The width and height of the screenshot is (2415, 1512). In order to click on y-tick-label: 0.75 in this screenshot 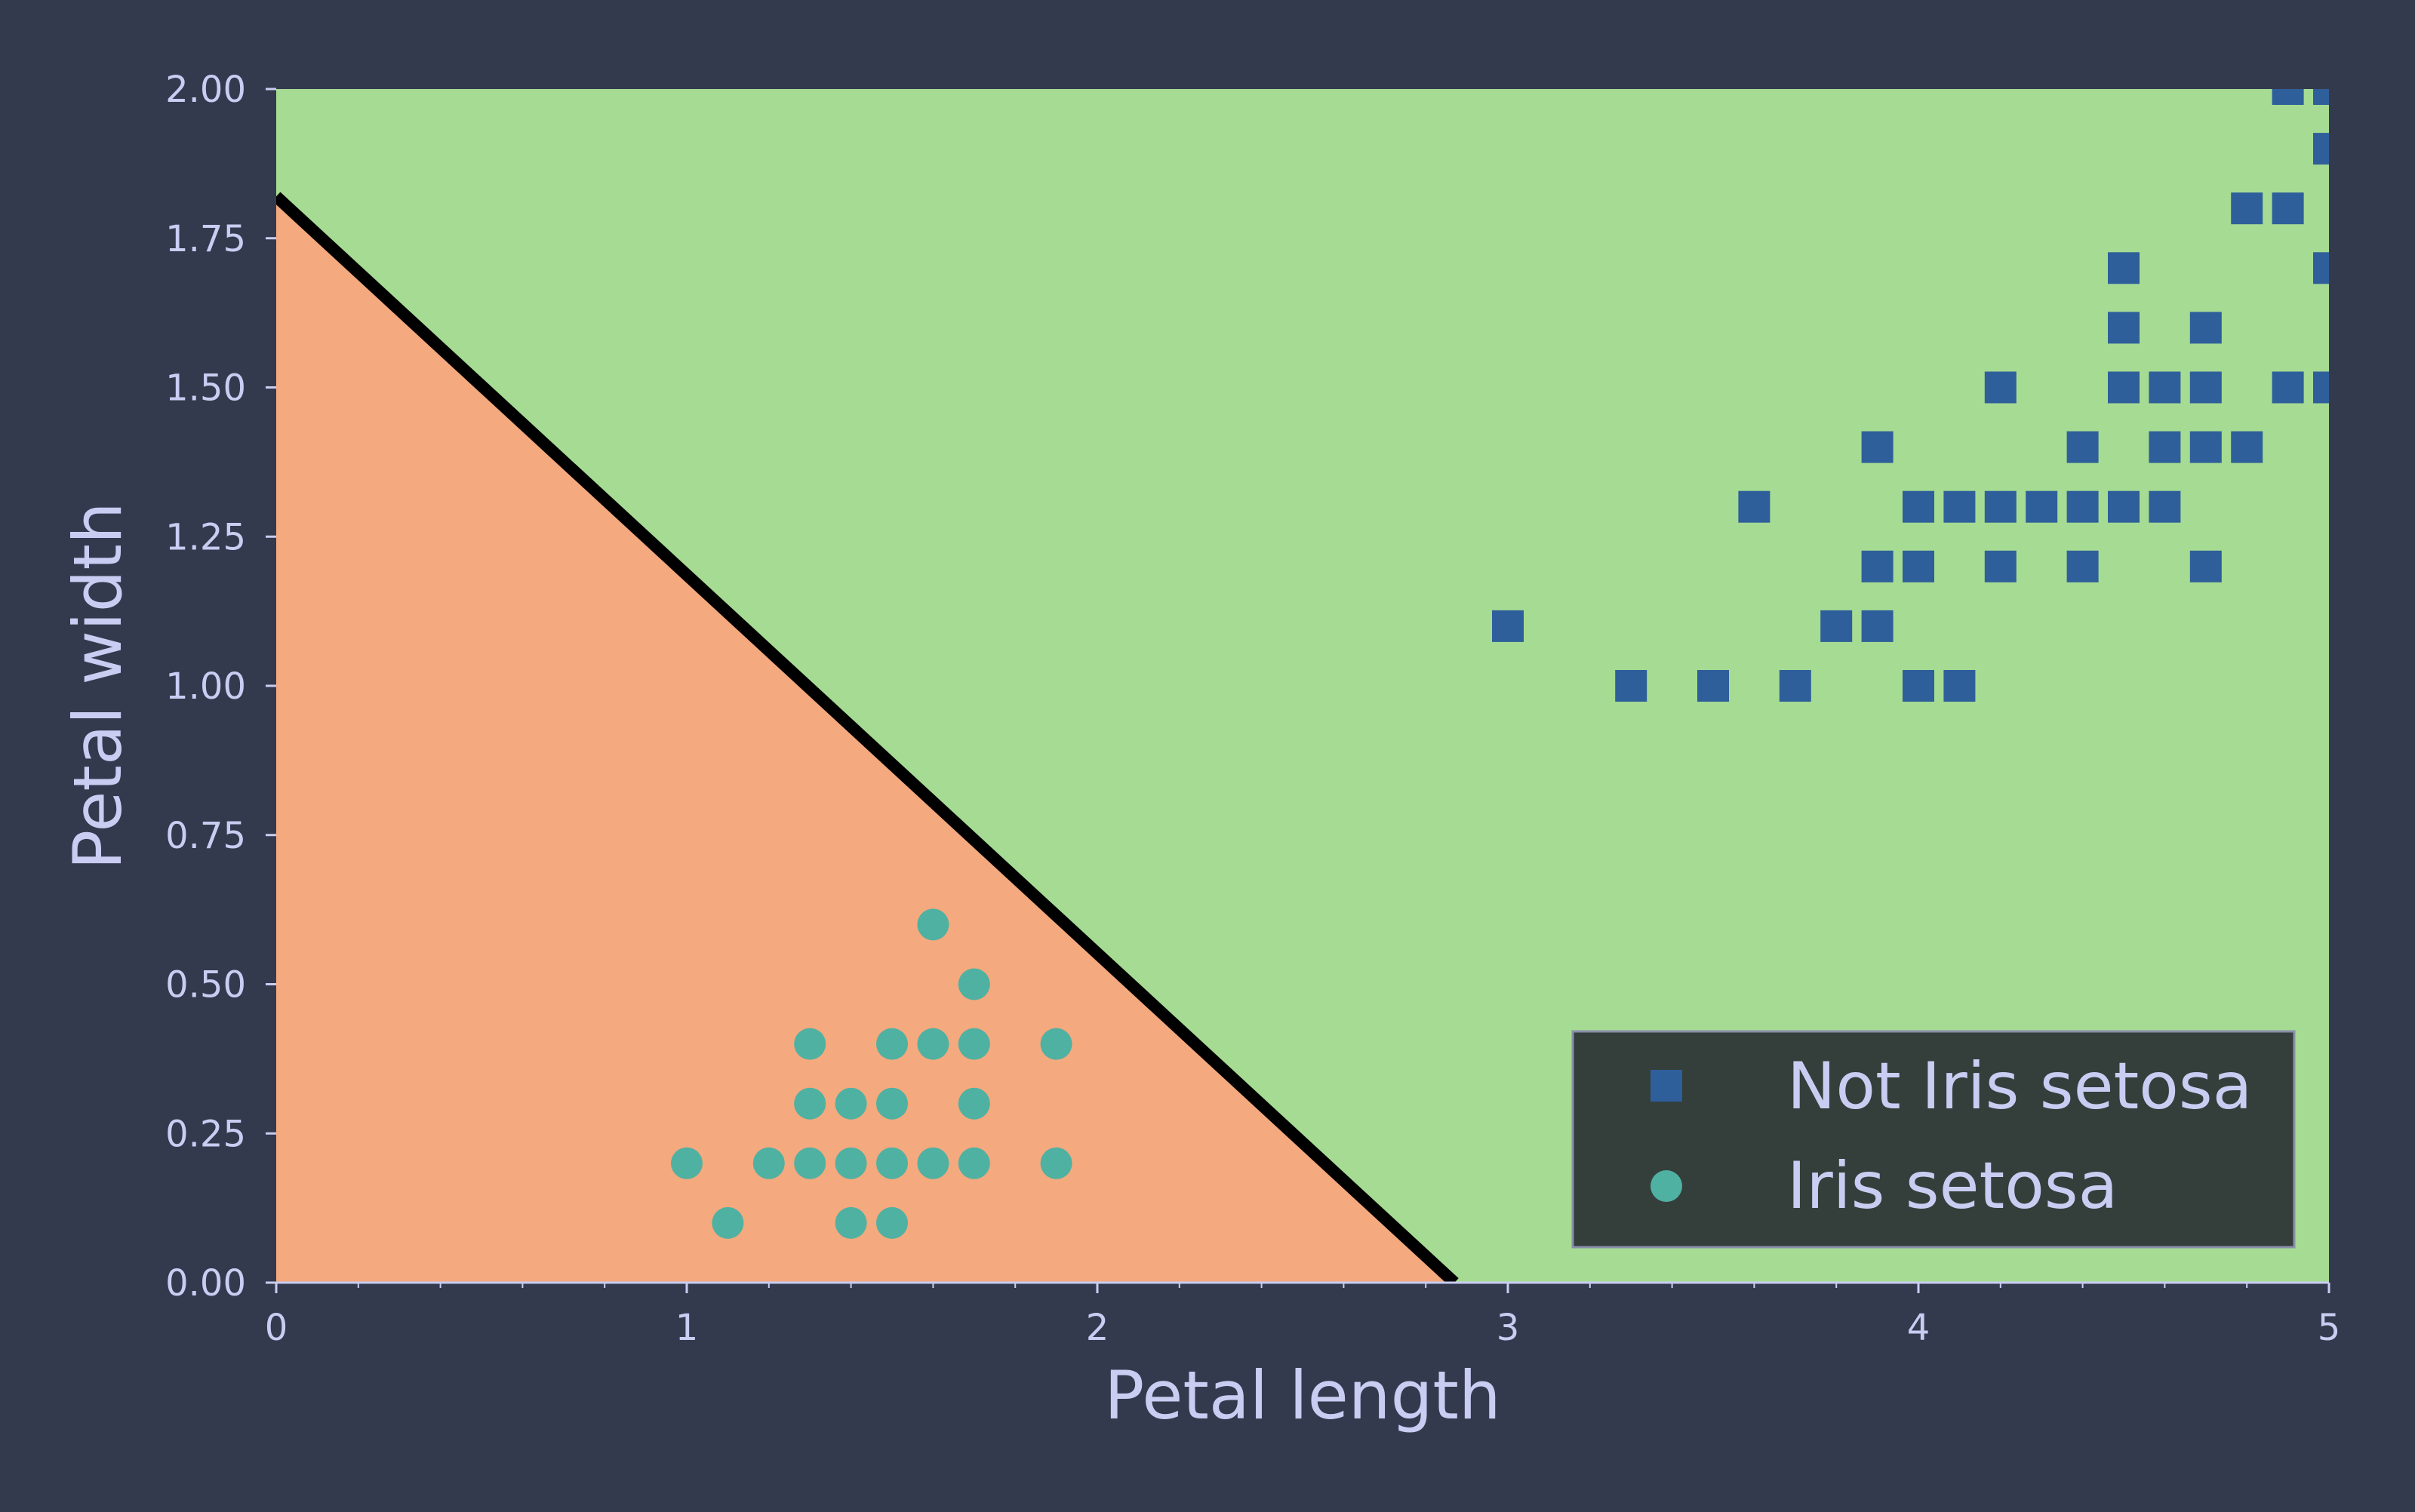, I will do `click(205, 836)`.